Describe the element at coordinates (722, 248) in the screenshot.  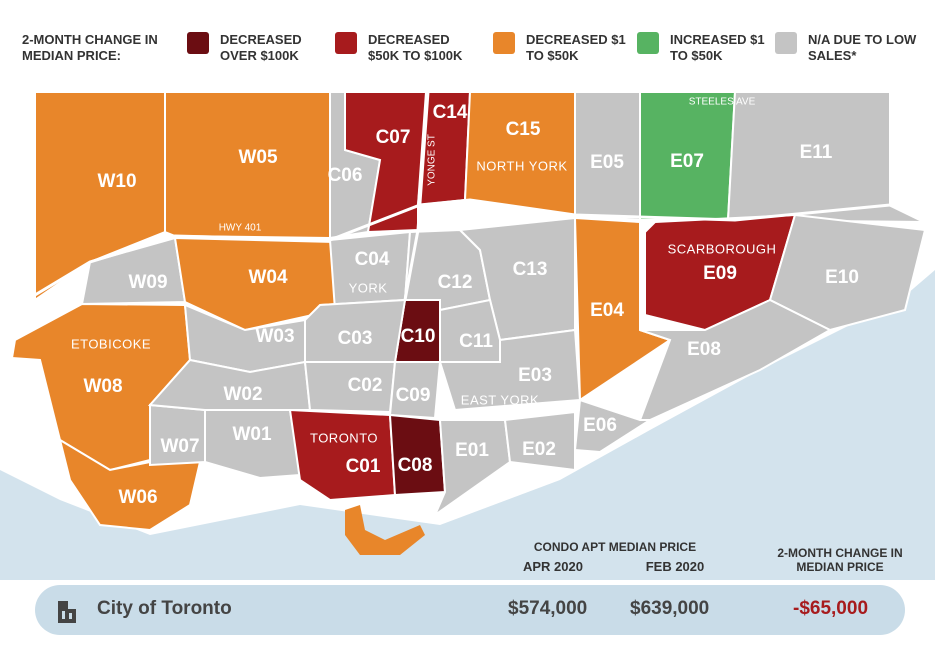
I see `area-label: SCARBOROUGH` at that location.